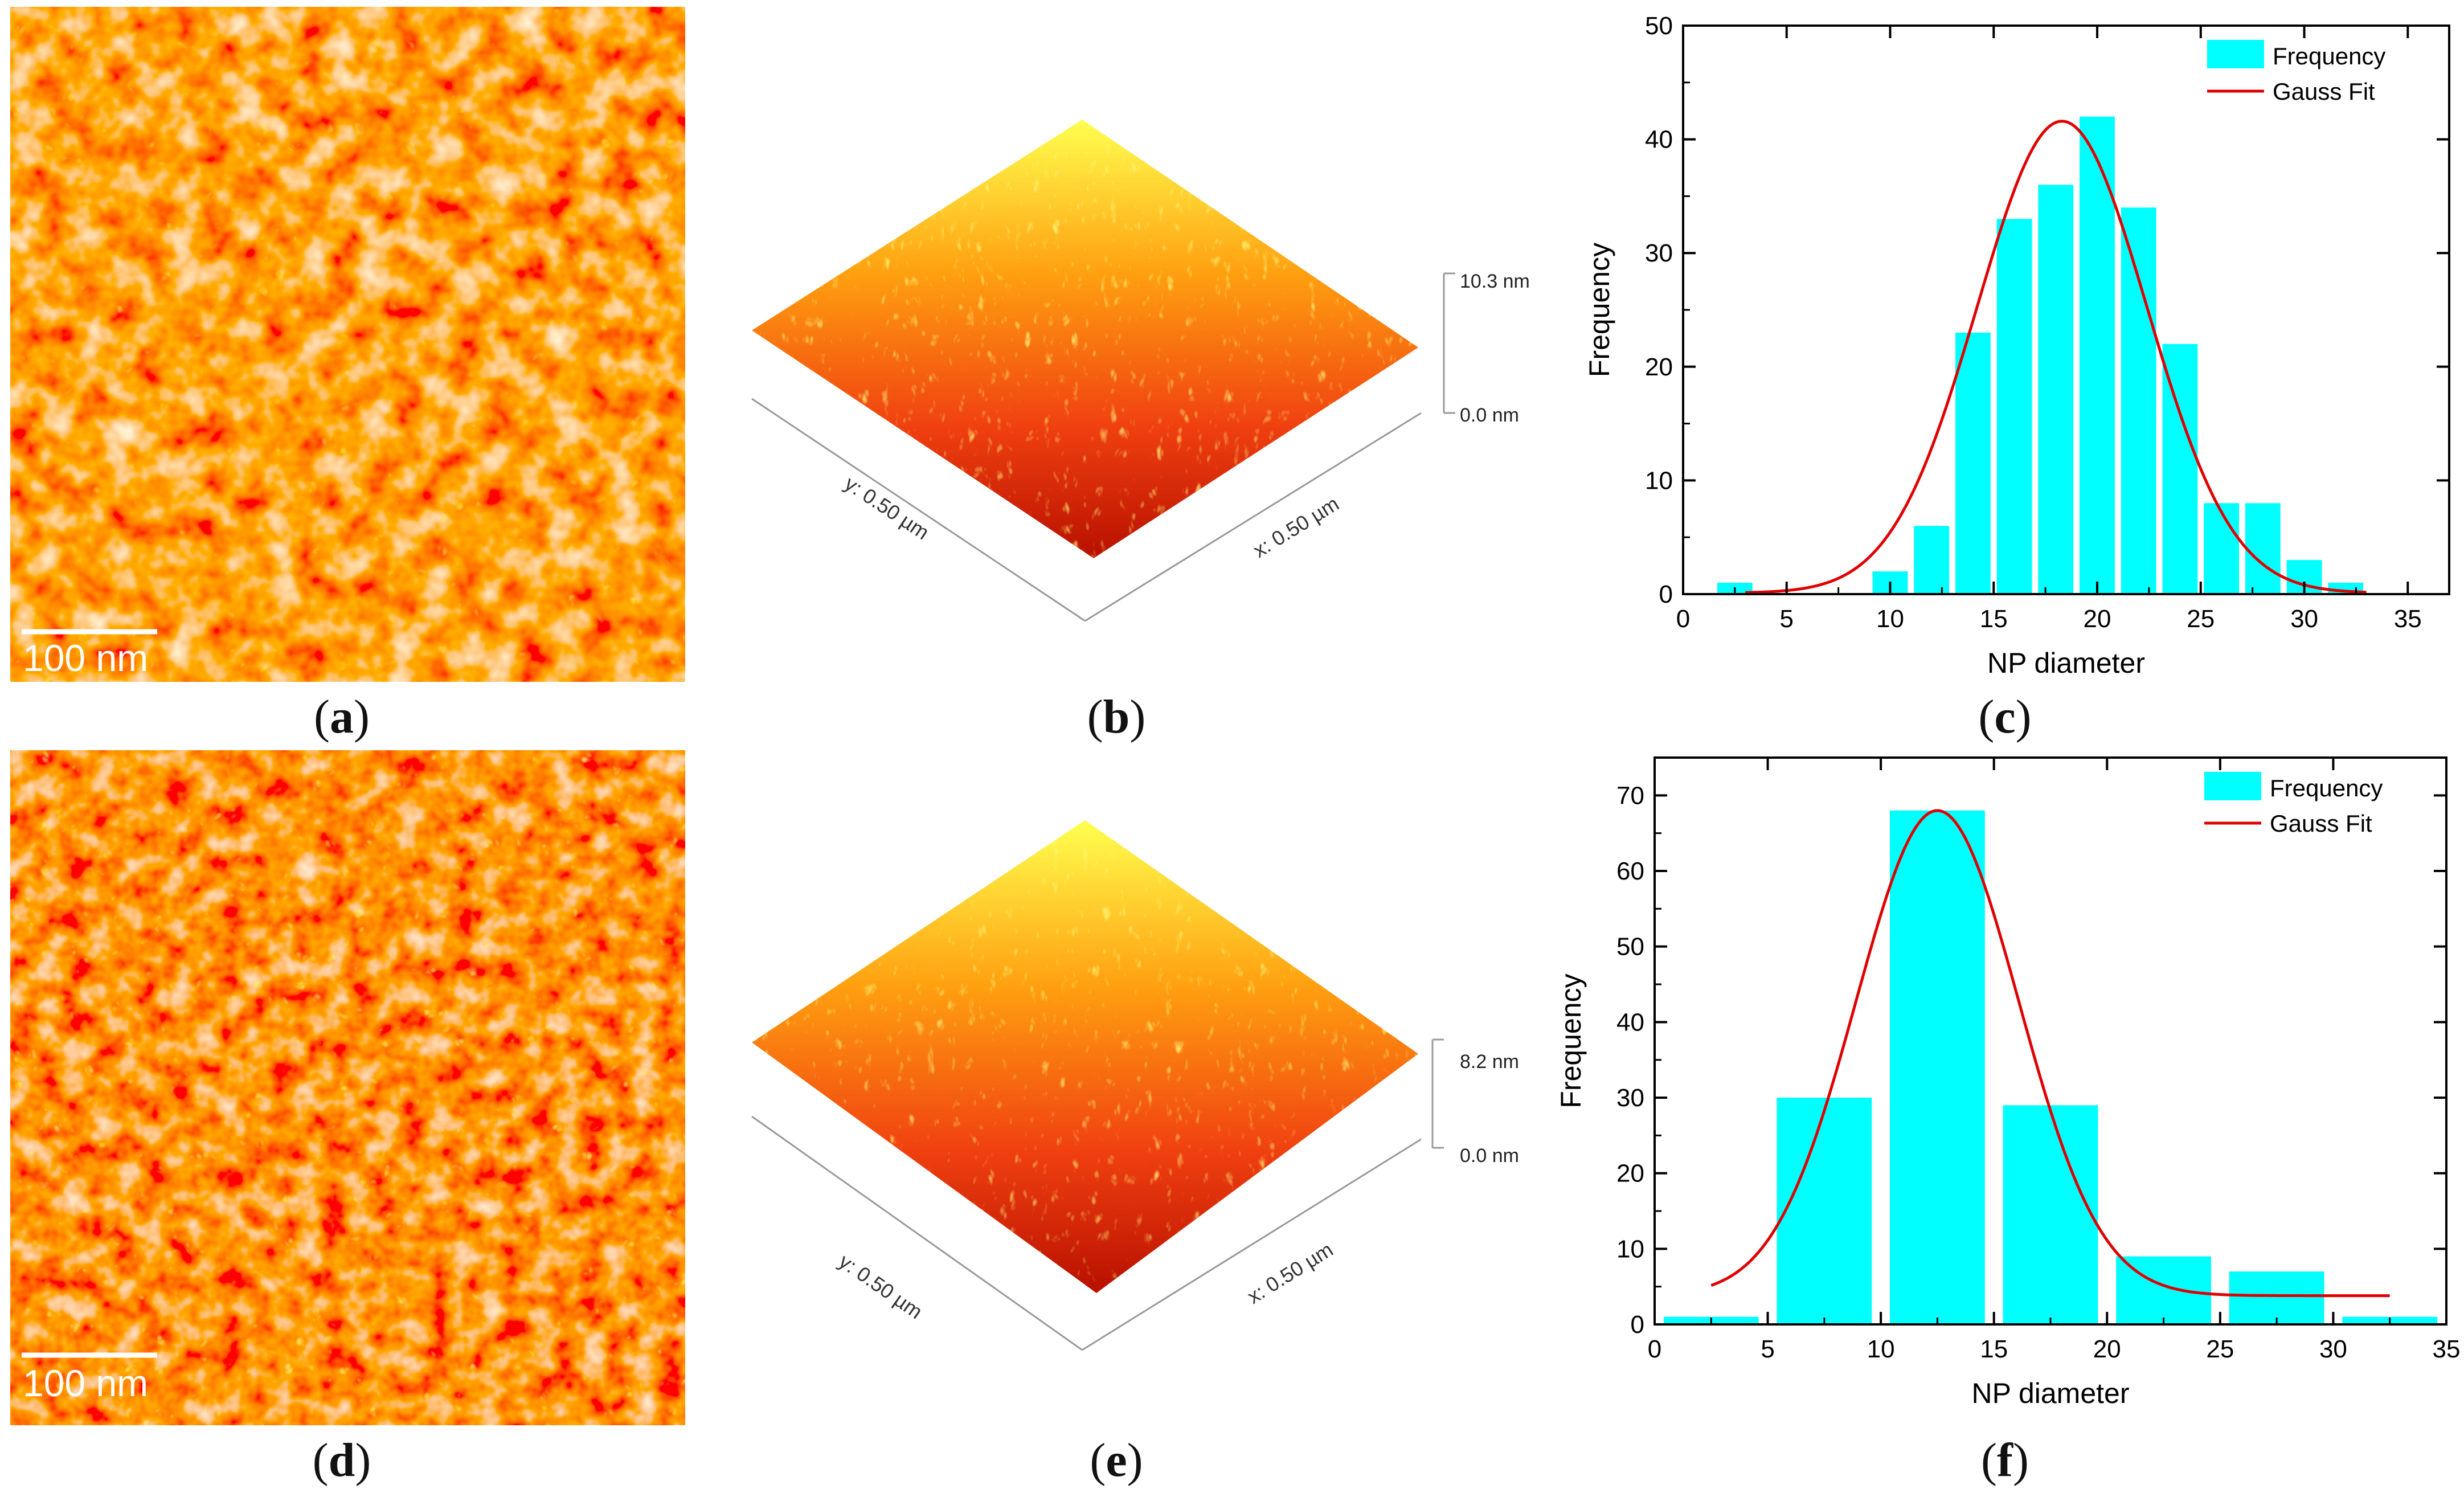  I want to click on afm-texture-a: 100 nm, so click(347, 344).